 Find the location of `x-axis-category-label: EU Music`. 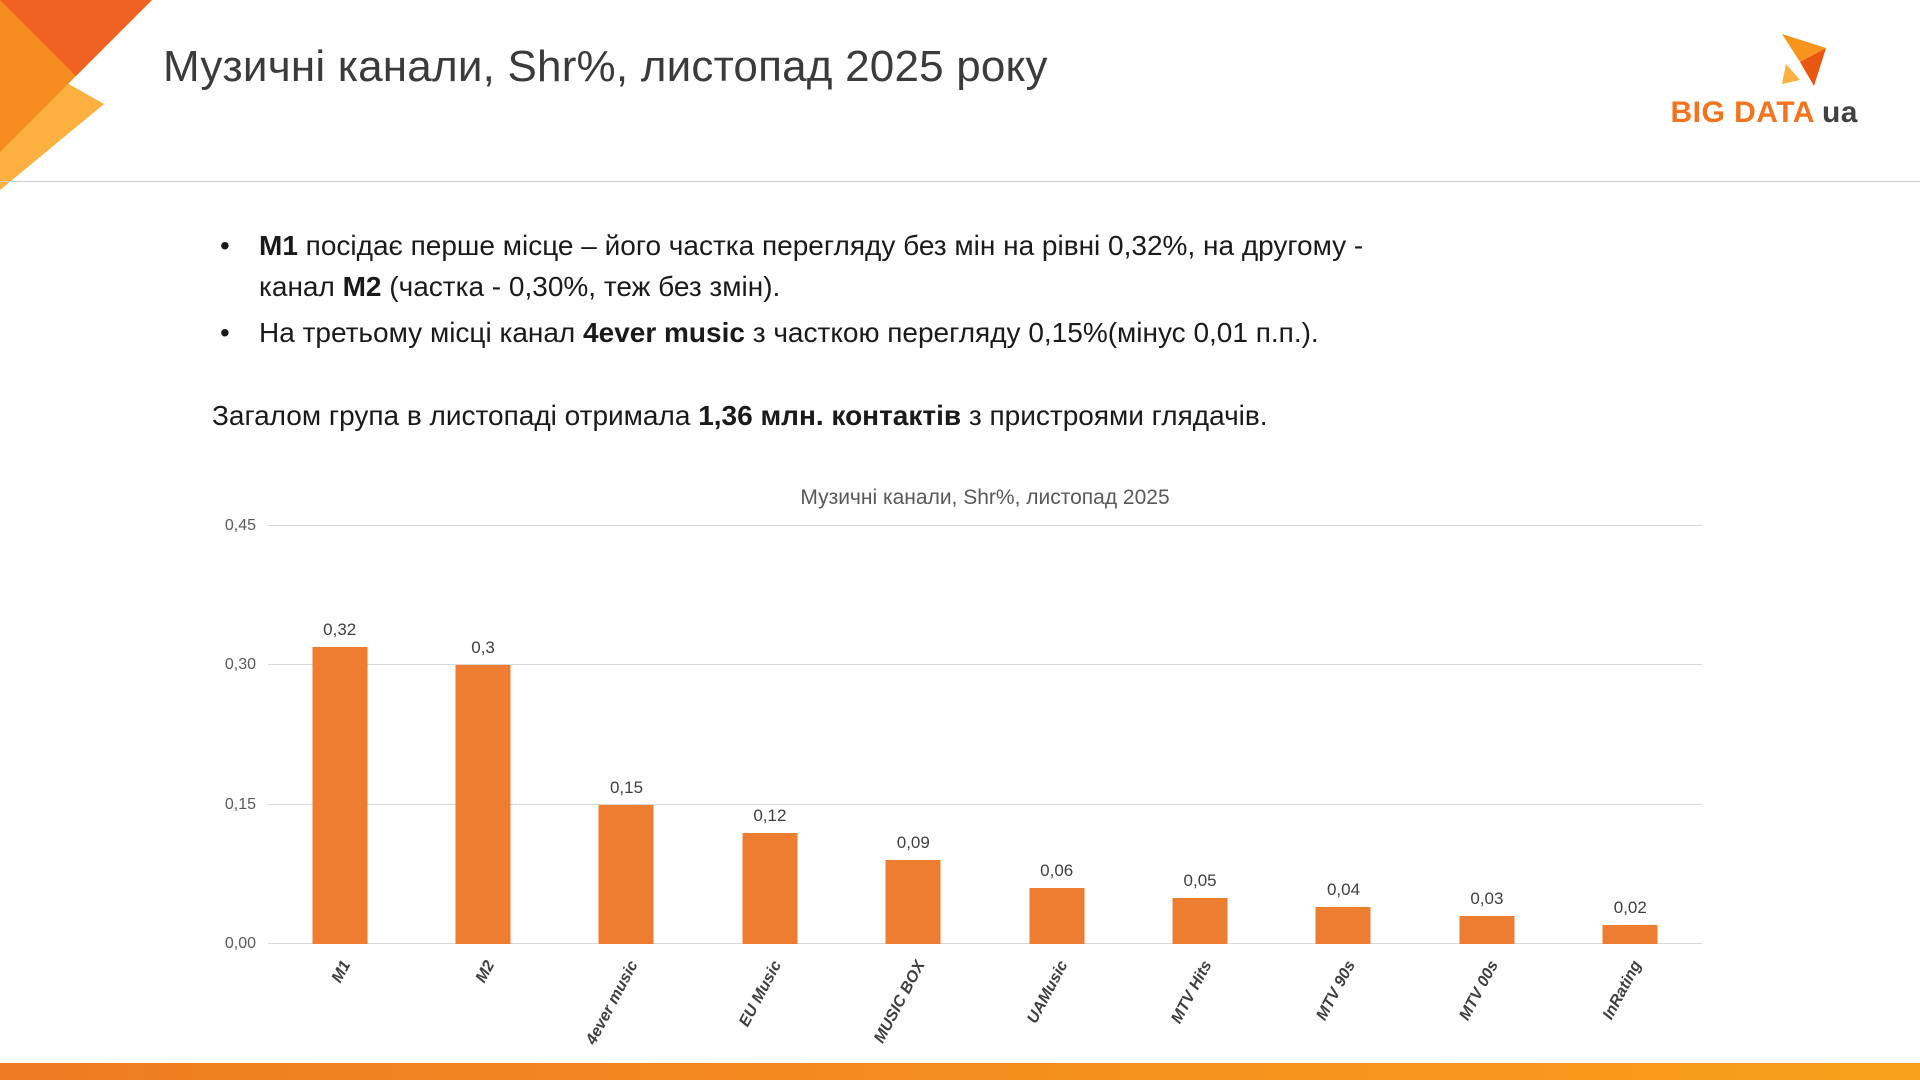

x-axis-category-label: EU Music is located at coordinates (760, 994).